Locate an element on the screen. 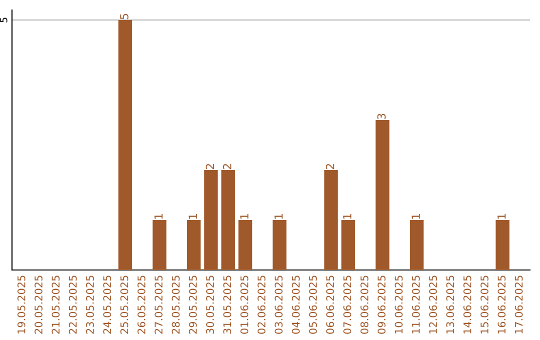 The image size is (540, 340). x-tick-label: 17.06.2025 is located at coordinates (518, 305).